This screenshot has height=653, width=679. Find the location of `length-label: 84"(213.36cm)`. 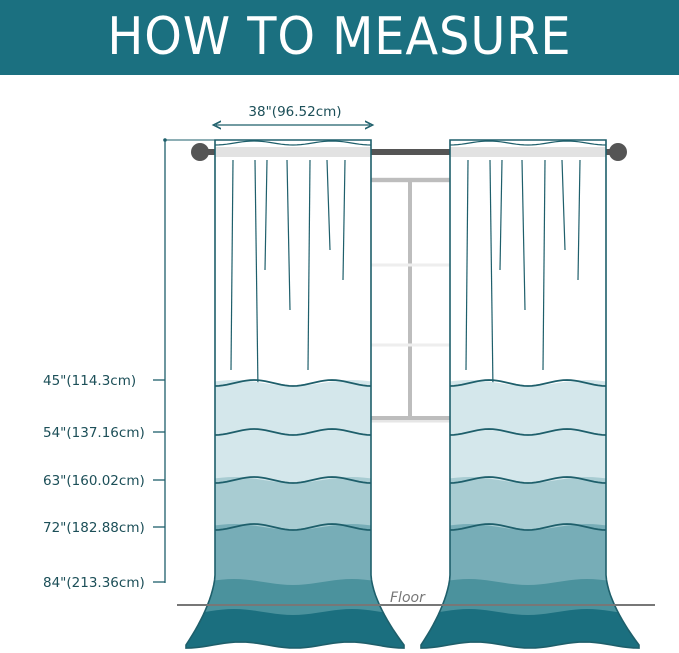

length-label: 84"(213.36cm) is located at coordinates (94, 583).